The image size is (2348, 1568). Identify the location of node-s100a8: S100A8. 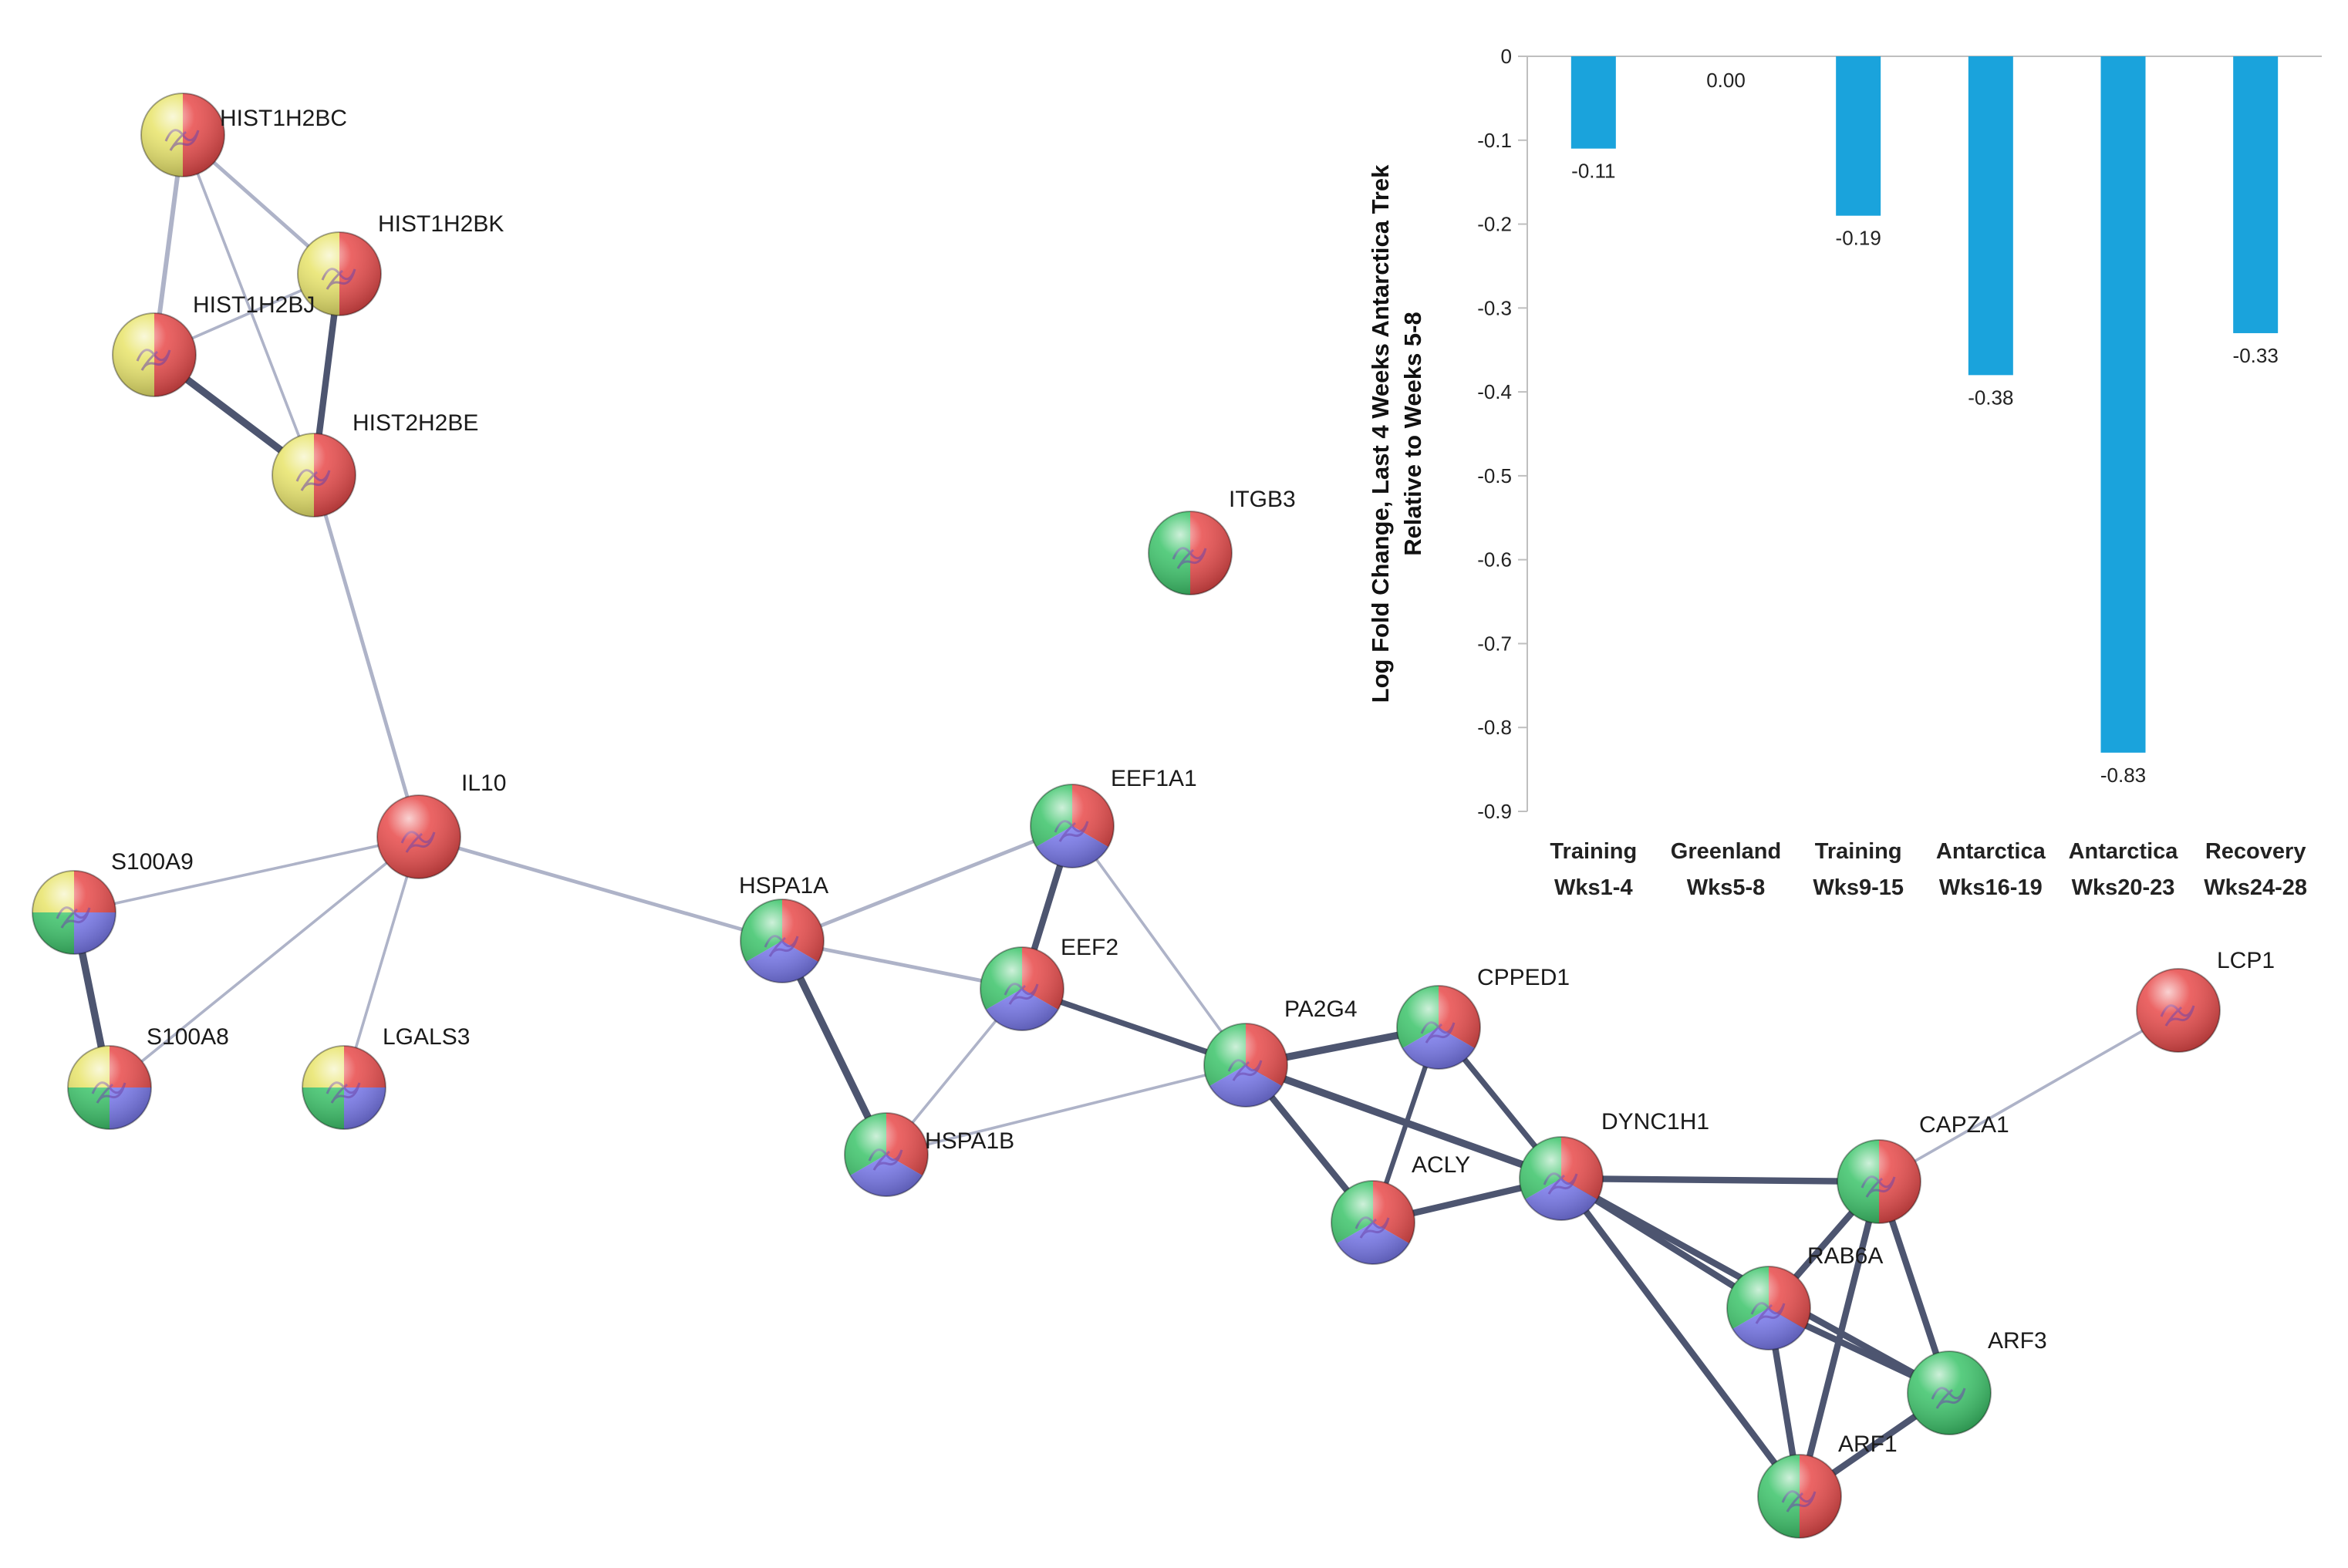
(148, 1077).